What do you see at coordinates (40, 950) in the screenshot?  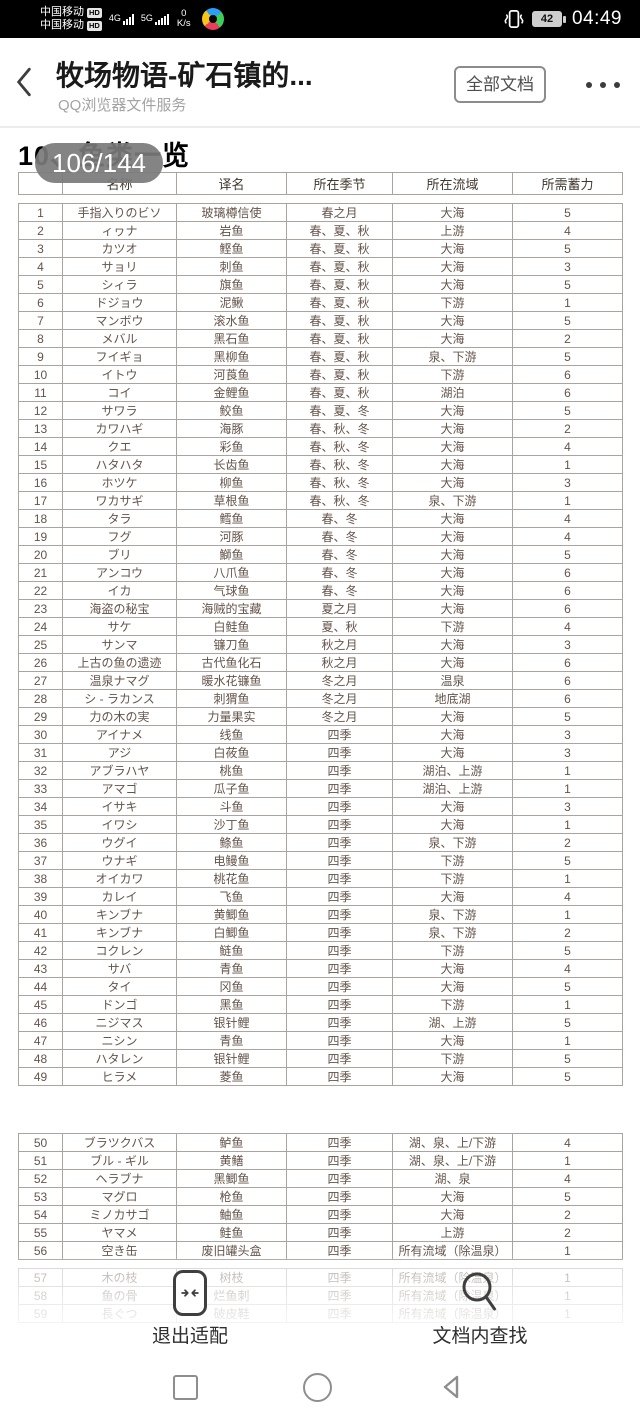 I see `table-cell: 42` at bounding box center [40, 950].